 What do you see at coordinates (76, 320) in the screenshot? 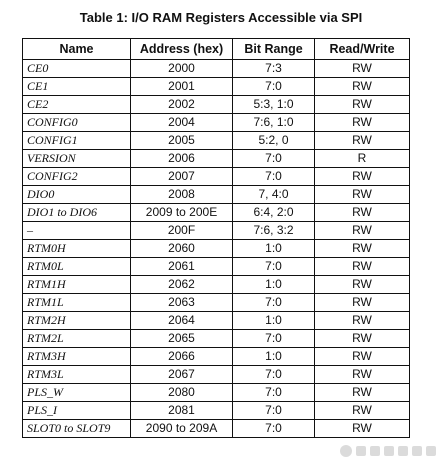
I see `cell-name: RTM2H` at bounding box center [76, 320].